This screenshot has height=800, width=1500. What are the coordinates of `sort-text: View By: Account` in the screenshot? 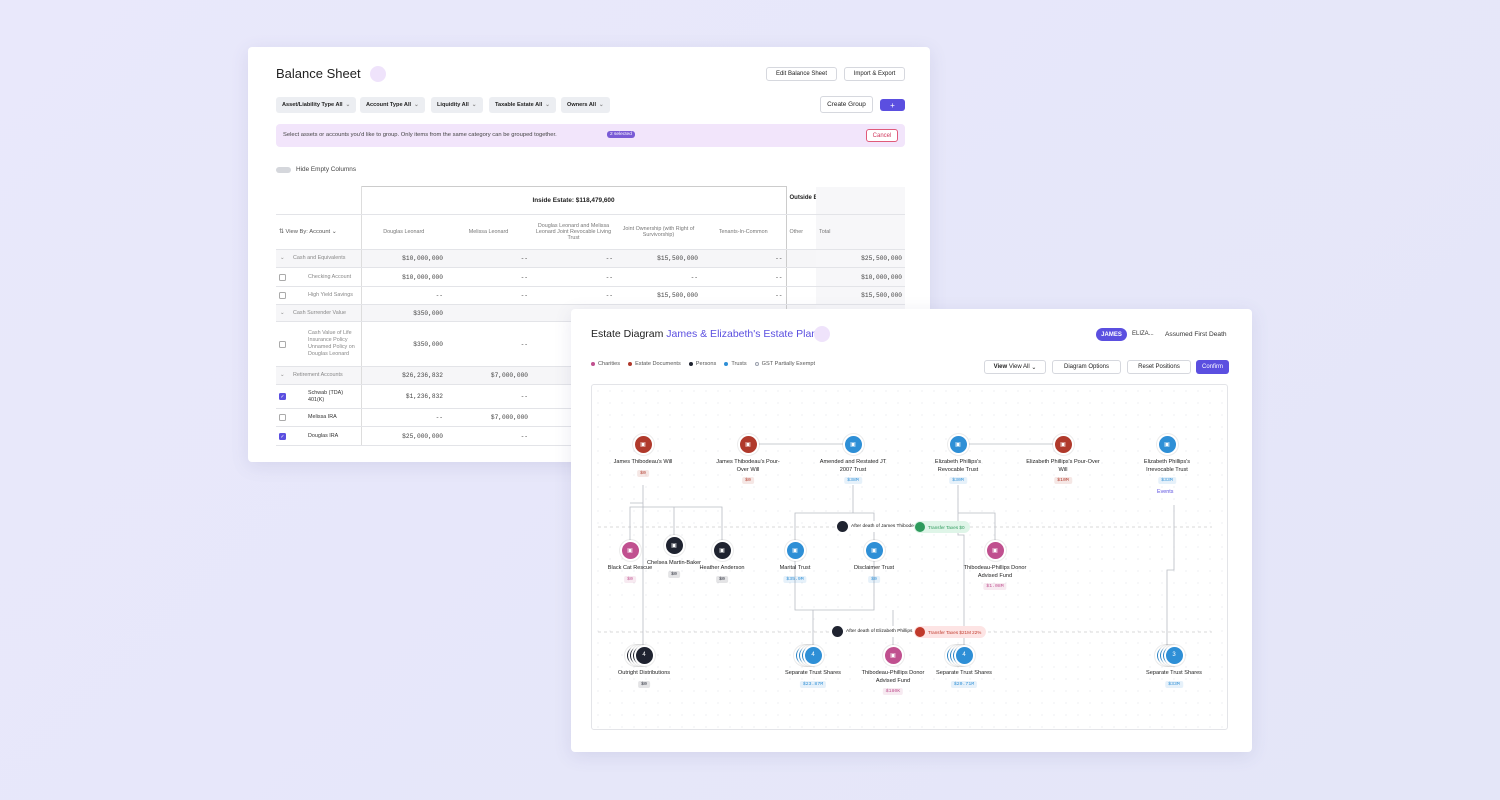 It's located at (308, 232).